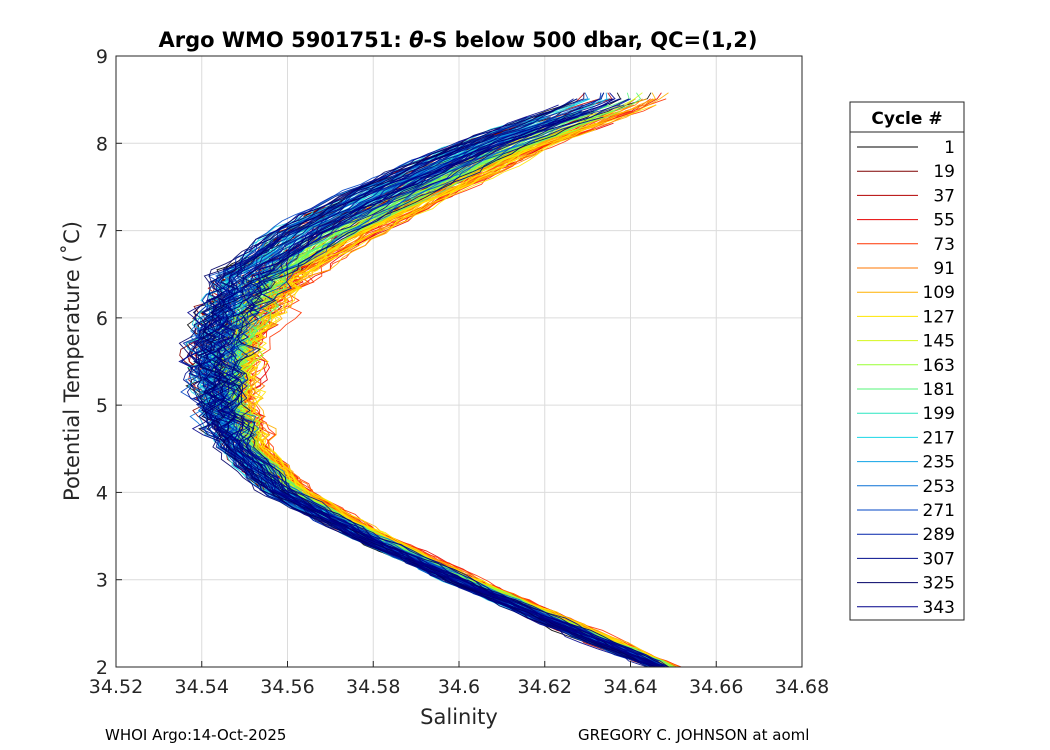  What do you see at coordinates (939, 414) in the screenshot?
I see `legend-label: 199` at bounding box center [939, 414].